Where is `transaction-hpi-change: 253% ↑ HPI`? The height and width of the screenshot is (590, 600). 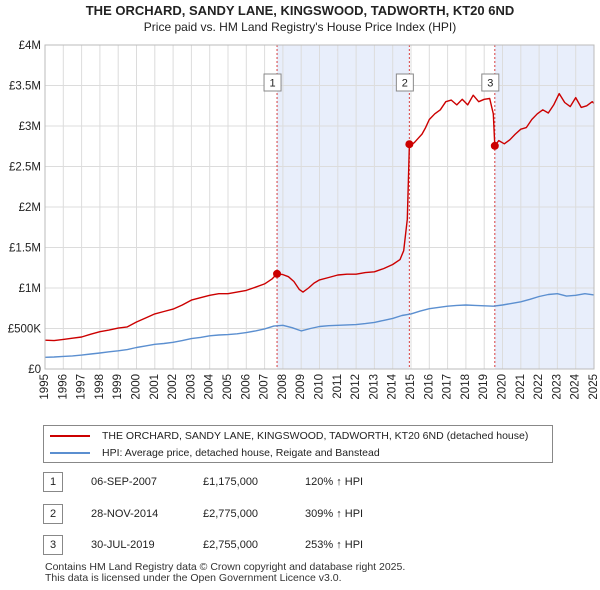 transaction-hpi-change: 253% ↑ HPI is located at coordinates (334, 545).